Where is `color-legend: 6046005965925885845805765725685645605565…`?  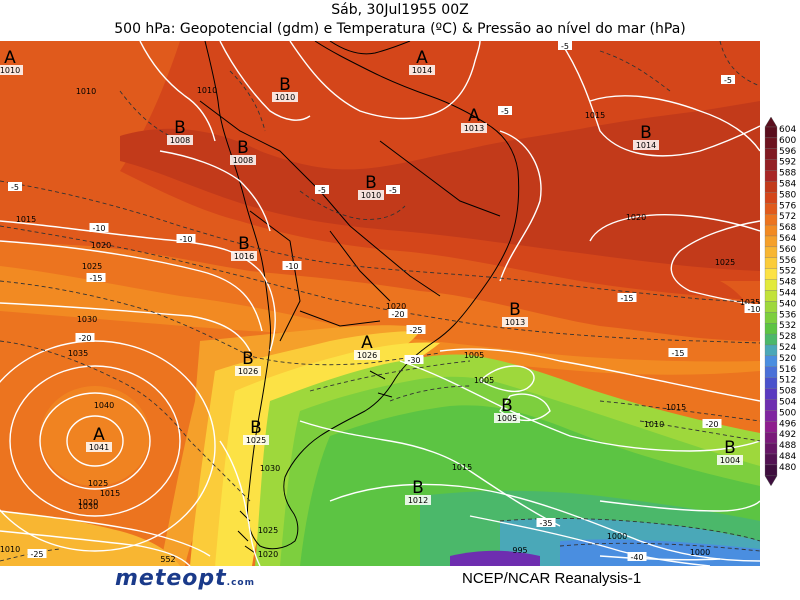
color-legend: 6046005965925885845805765725685645605565… is located at coordinates (780, 301).